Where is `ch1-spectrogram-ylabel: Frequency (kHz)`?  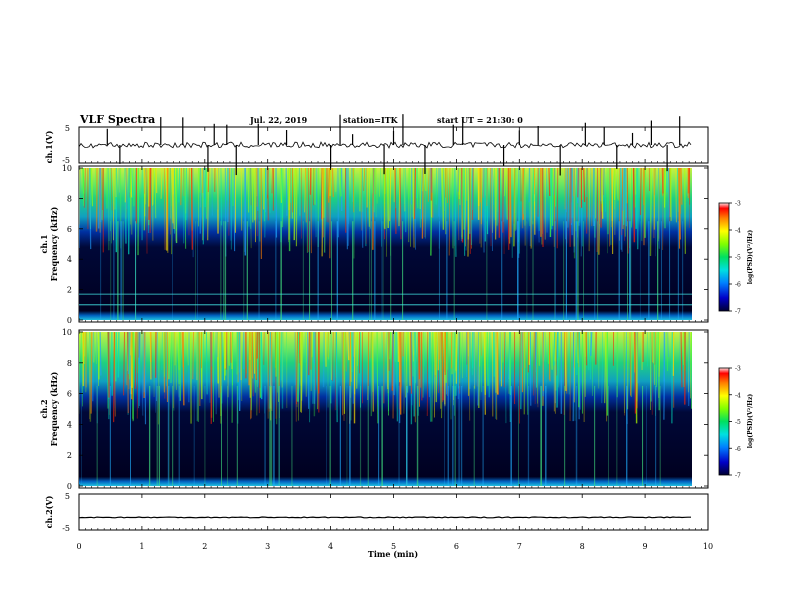 ch1-spectrogram-ylabel: Frequency (kHz) is located at coordinates (54, 243).